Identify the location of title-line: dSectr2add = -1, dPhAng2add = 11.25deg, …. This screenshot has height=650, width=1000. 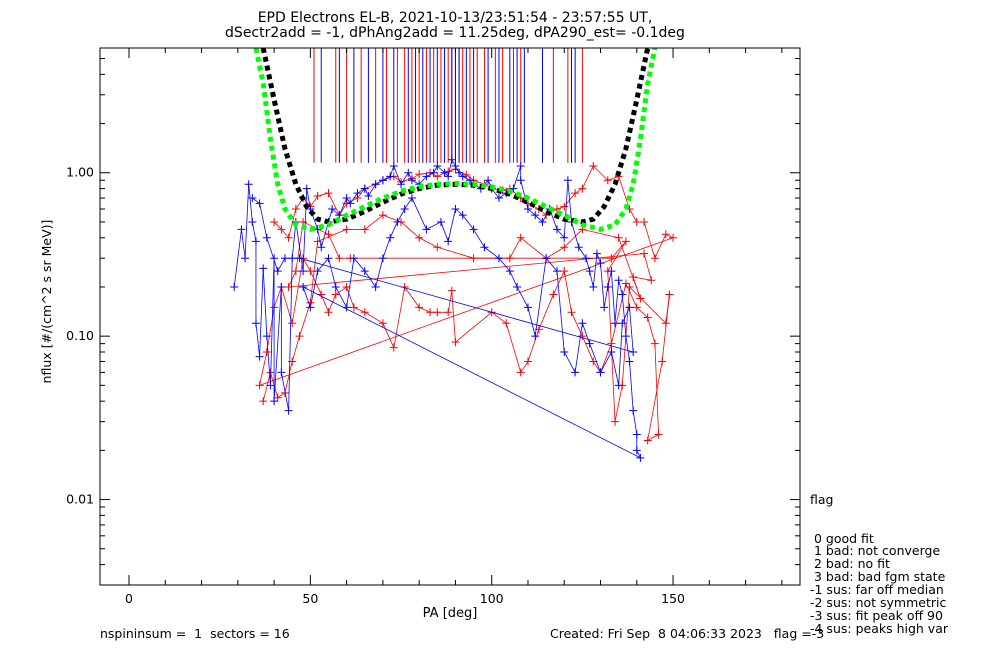
(455, 33).